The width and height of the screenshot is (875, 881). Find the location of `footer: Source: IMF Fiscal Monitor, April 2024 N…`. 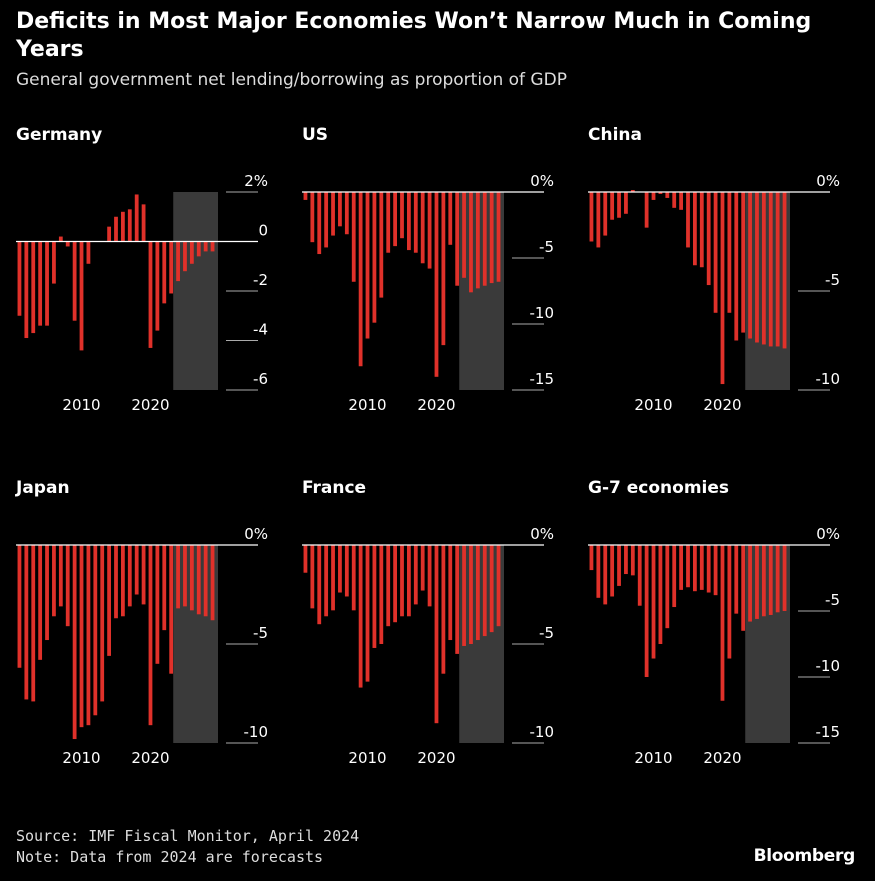

footer: Source: IMF Fiscal Monitor, April 2024 N… is located at coordinates (187, 847).